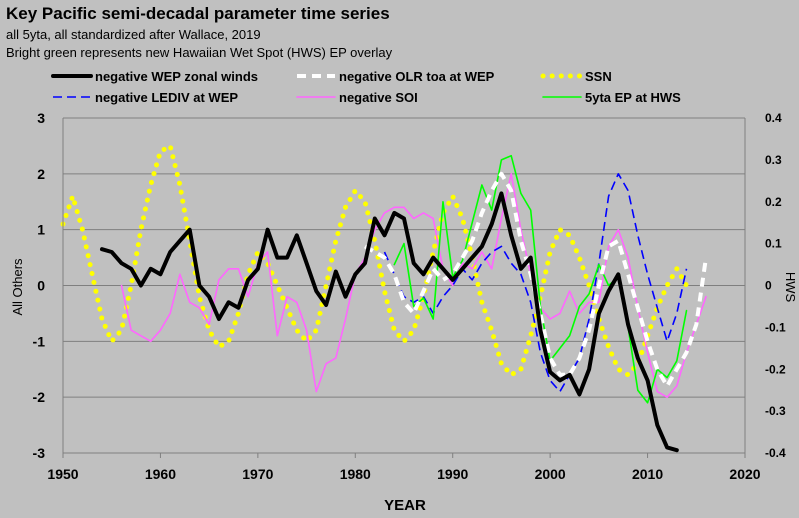 This screenshot has height=518, width=799. What do you see at coordinates (452, 474) in the screenshot?
I see `x-tick-label: 1990` at bounding box center [452, 474].